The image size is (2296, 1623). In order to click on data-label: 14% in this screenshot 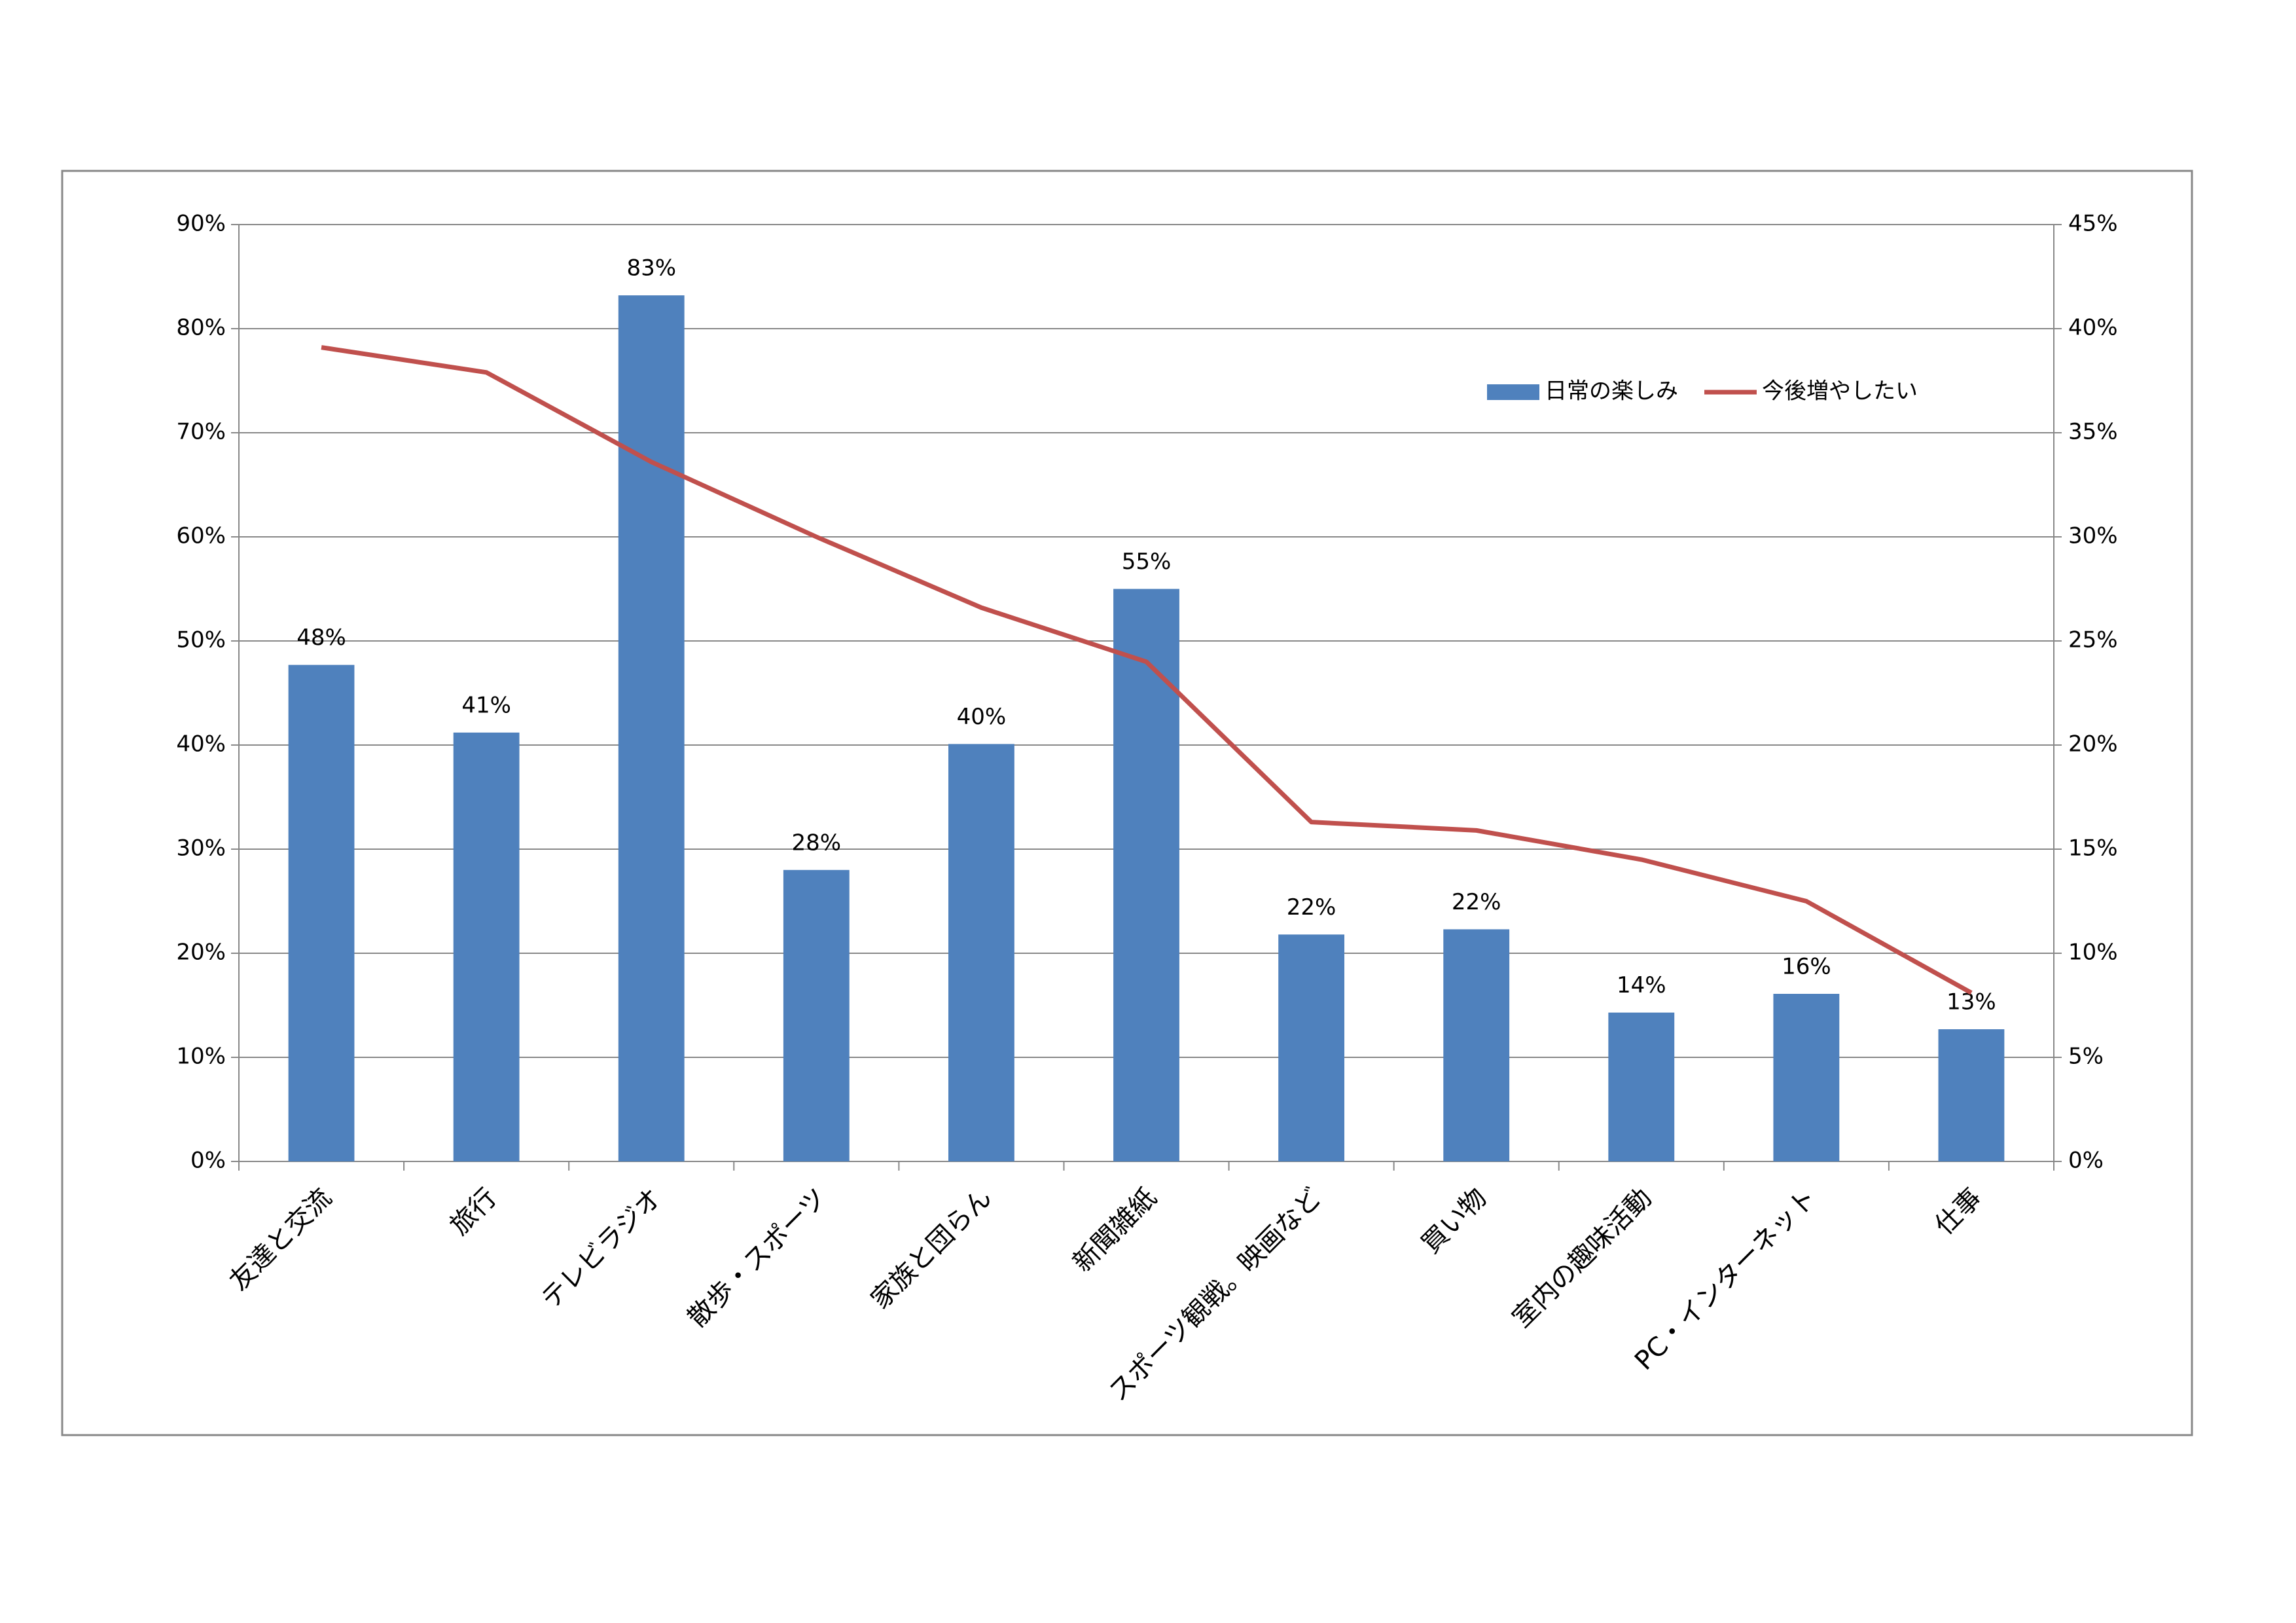, I will do `click(1641, 985)`.